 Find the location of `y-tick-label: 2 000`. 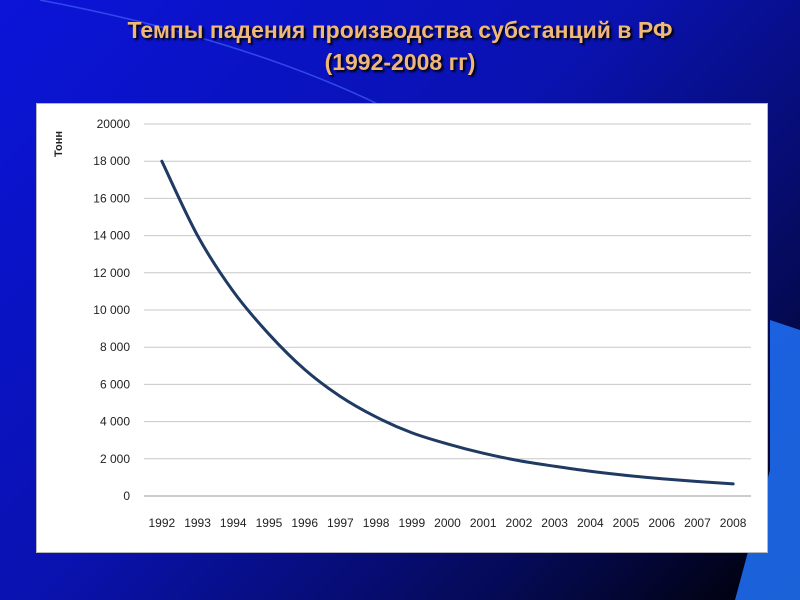

y-tick-label: 2 000 is located at coordinates (115, 459).